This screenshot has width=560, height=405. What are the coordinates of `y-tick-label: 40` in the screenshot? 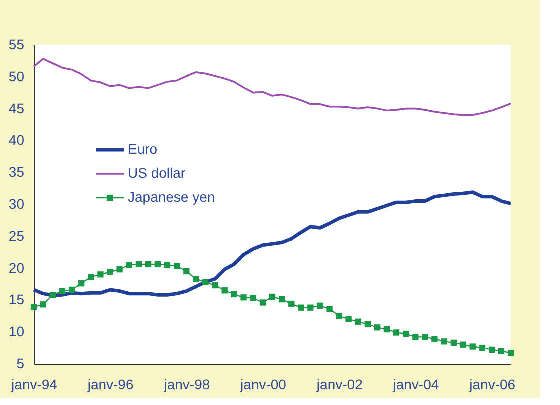 It's located at (16, 140).